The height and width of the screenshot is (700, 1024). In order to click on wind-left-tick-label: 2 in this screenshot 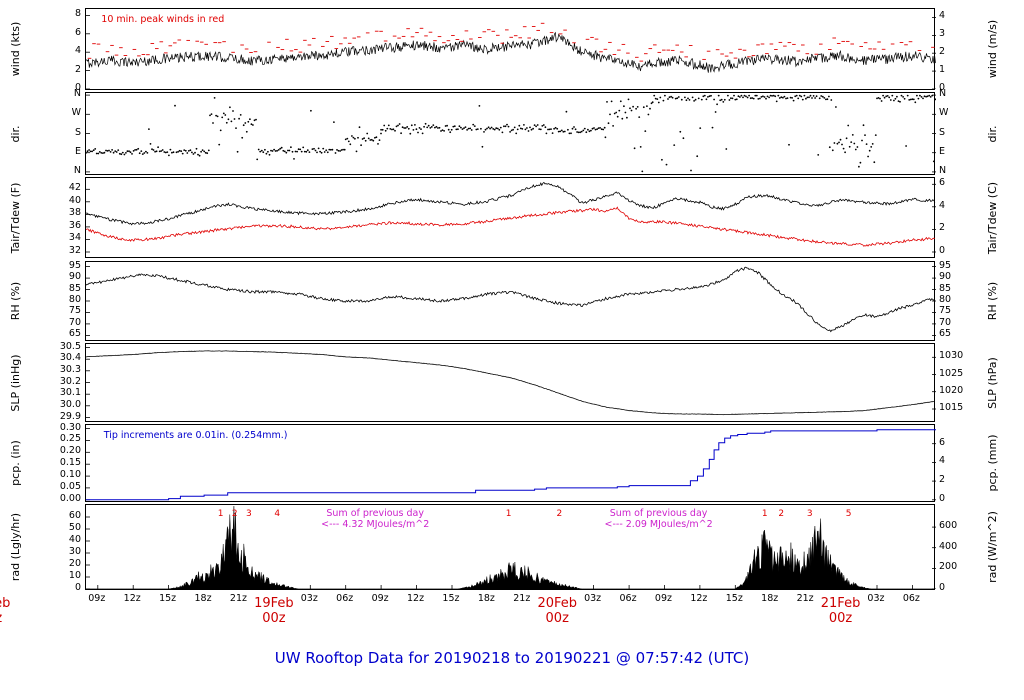, I will do `click(77, 69)`.